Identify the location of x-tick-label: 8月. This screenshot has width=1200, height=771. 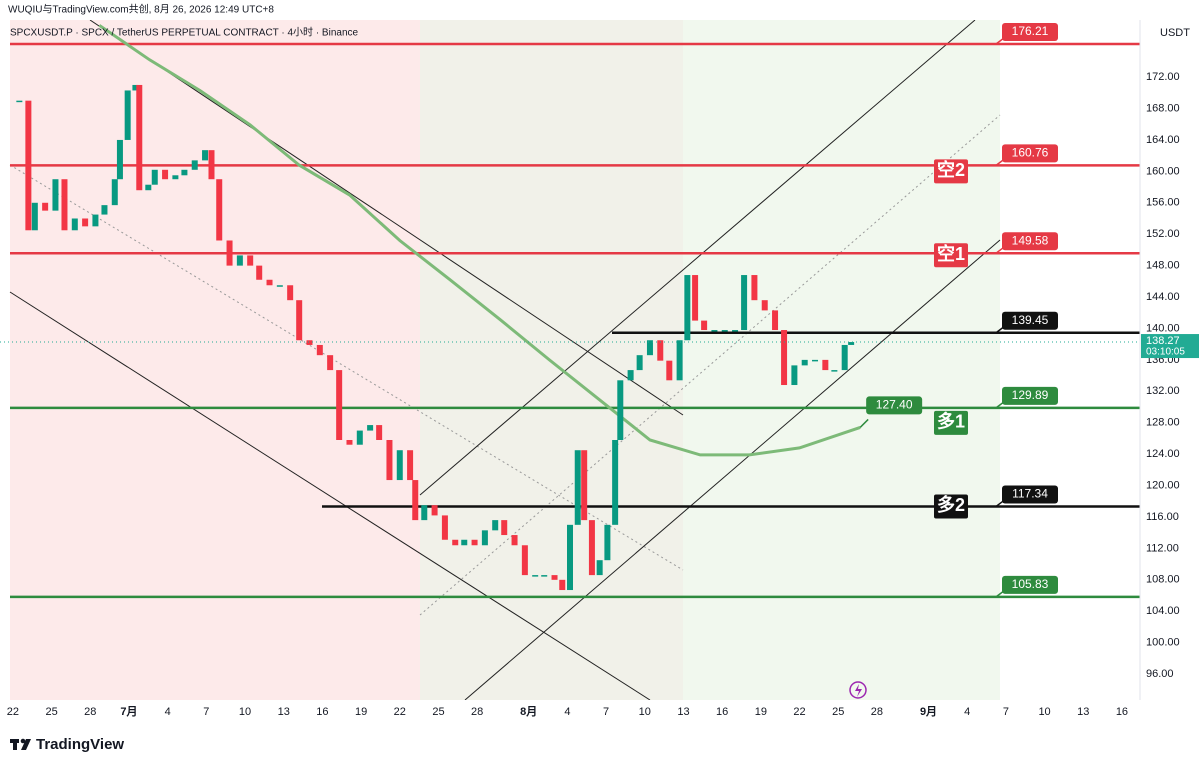
(528, 711).